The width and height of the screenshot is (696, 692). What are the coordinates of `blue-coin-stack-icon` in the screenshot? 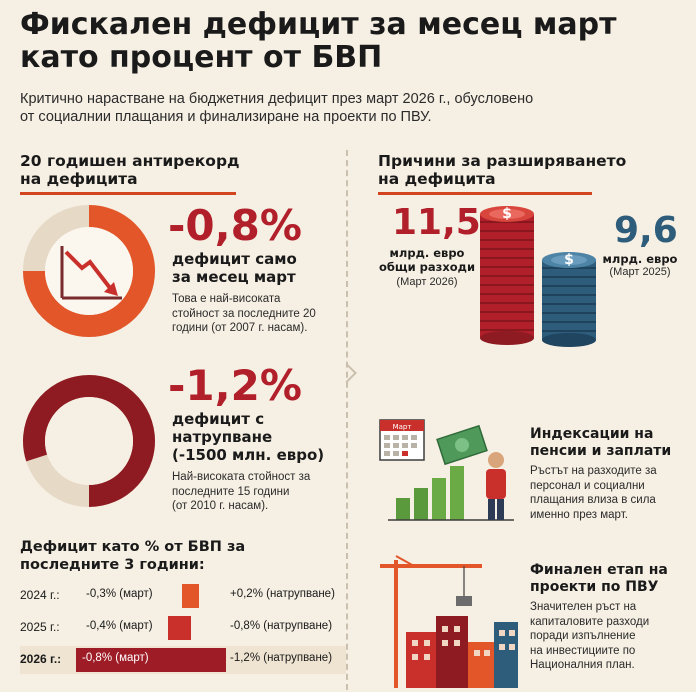 It's located at (569, 299).